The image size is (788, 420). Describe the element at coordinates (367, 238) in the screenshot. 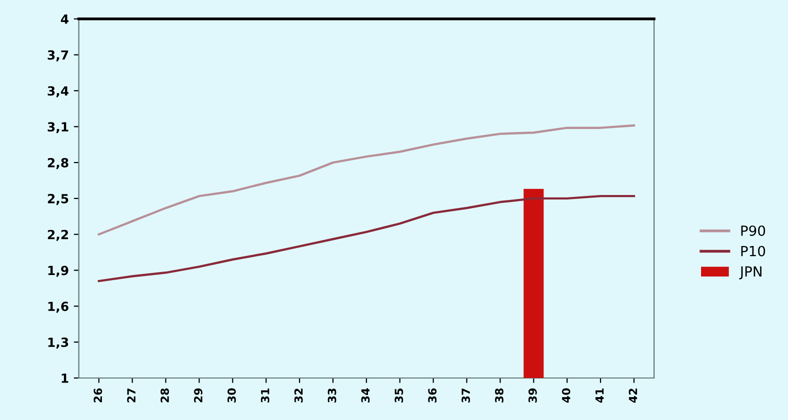

I see `line-series` at that location.